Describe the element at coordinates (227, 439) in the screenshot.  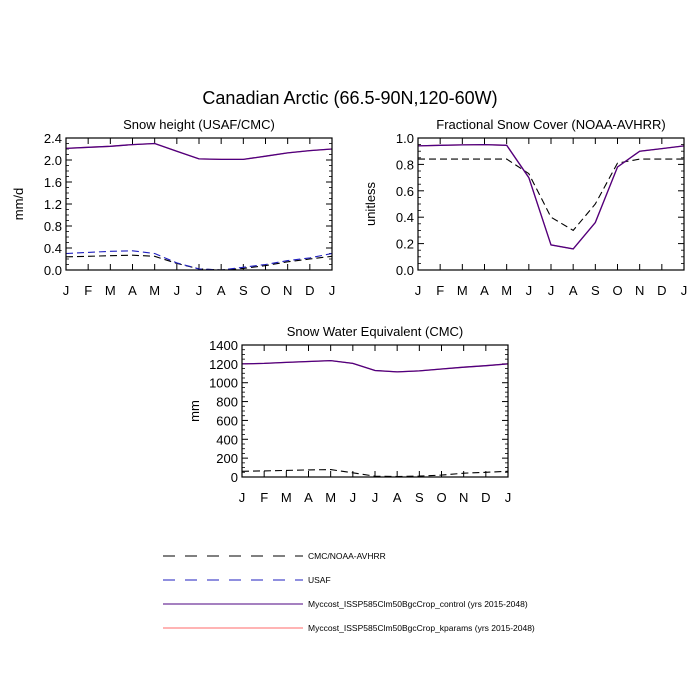
I see `y-tick-label: 400` at that location.